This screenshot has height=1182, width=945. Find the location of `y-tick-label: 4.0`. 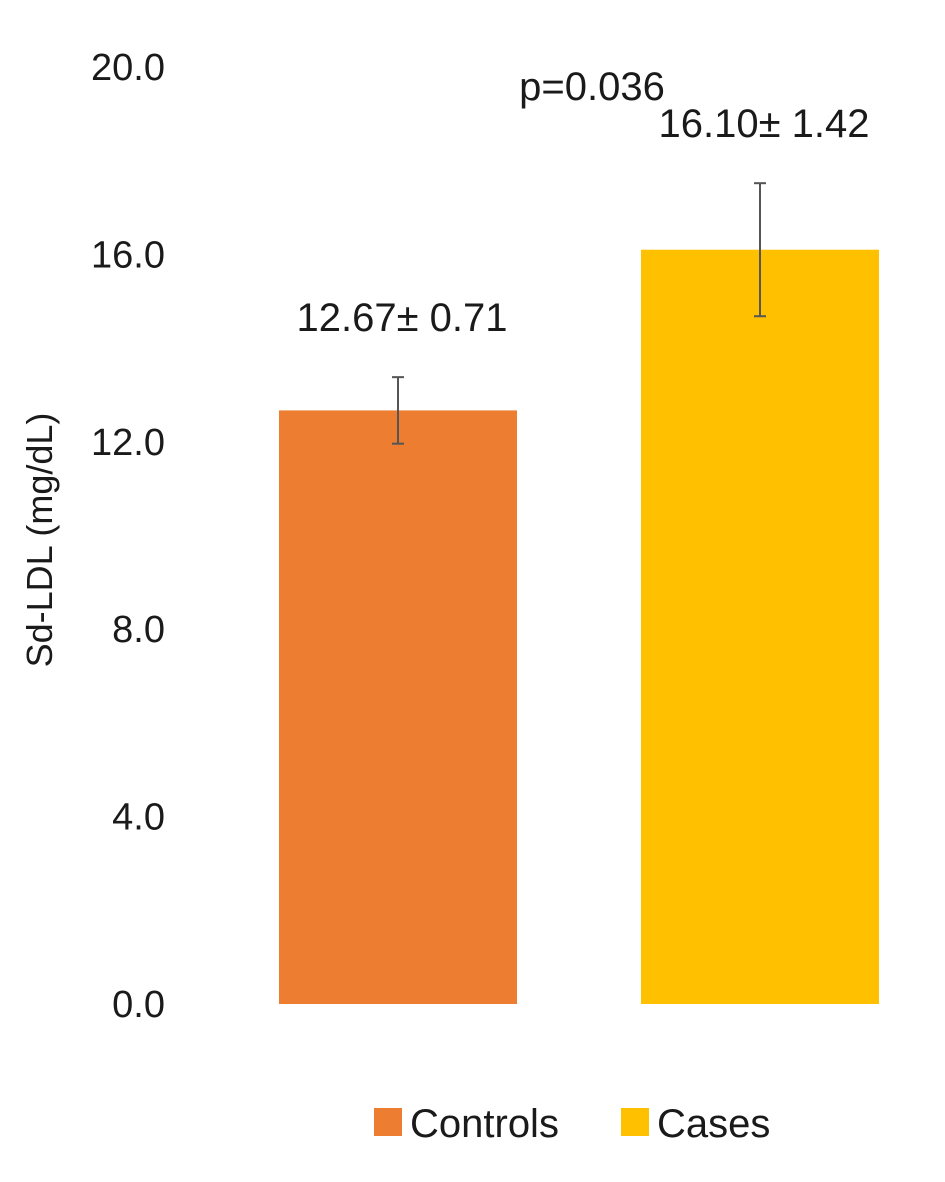

y-tick-label: 4.0 is located at coordinates (138, 818).